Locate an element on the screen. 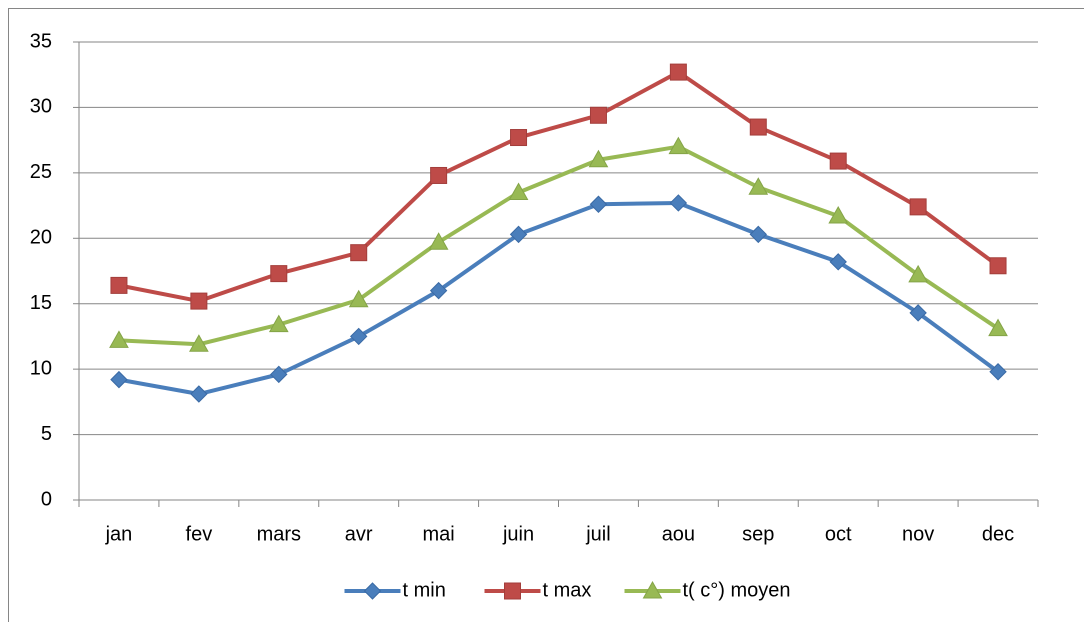 Image resolution: width=1084 pixels, height=622 pixels. y-tick-label: 35 is located at coordinates (41, 41).